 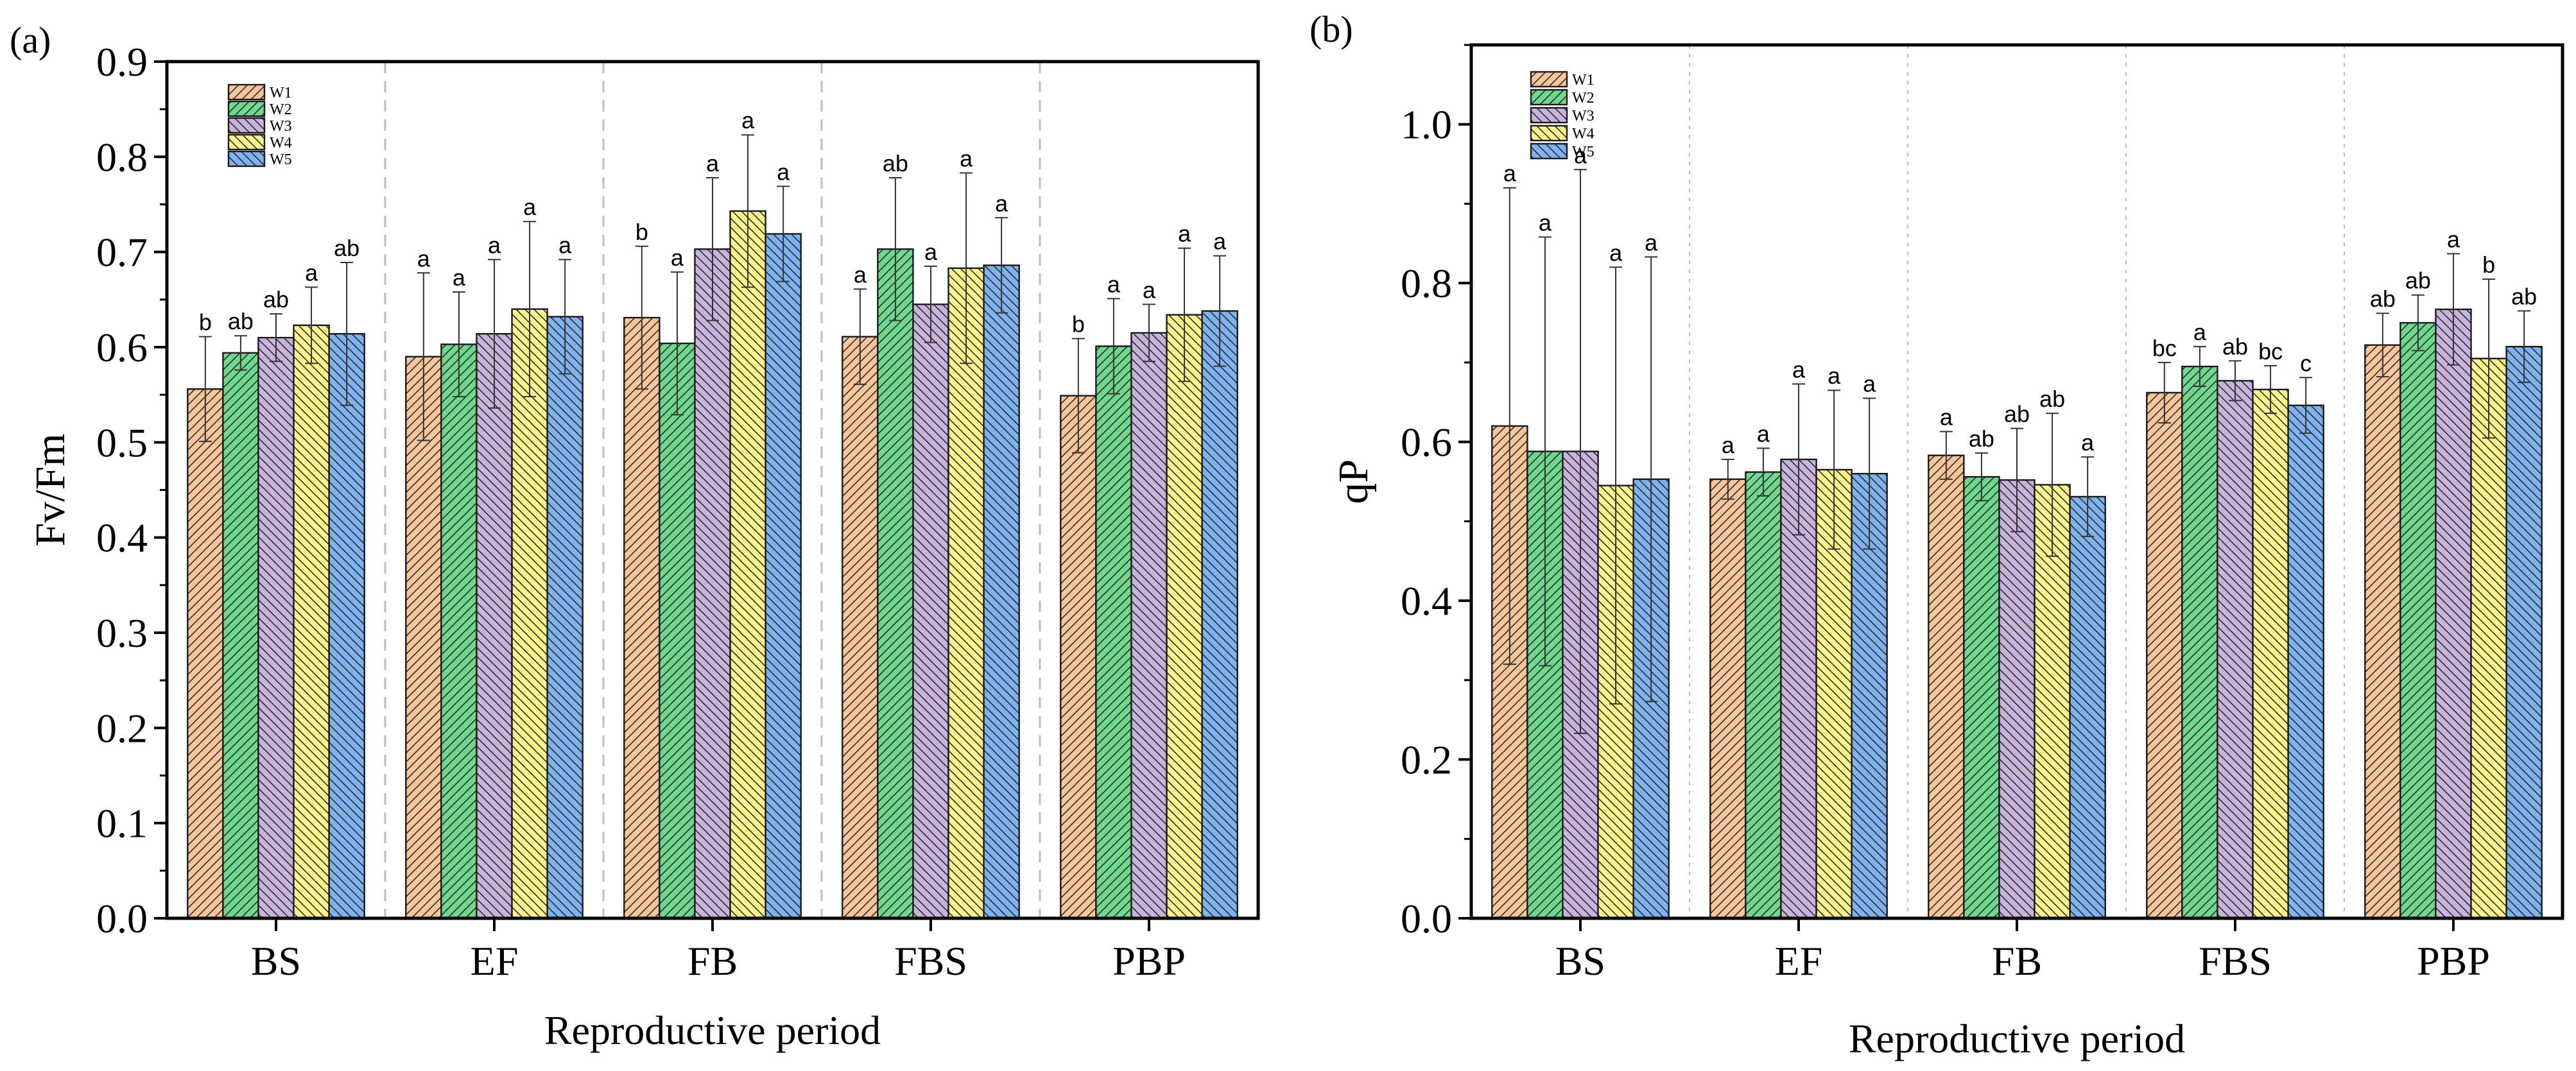 I want to click on panel-label: (a), so click(x=30, y=40).